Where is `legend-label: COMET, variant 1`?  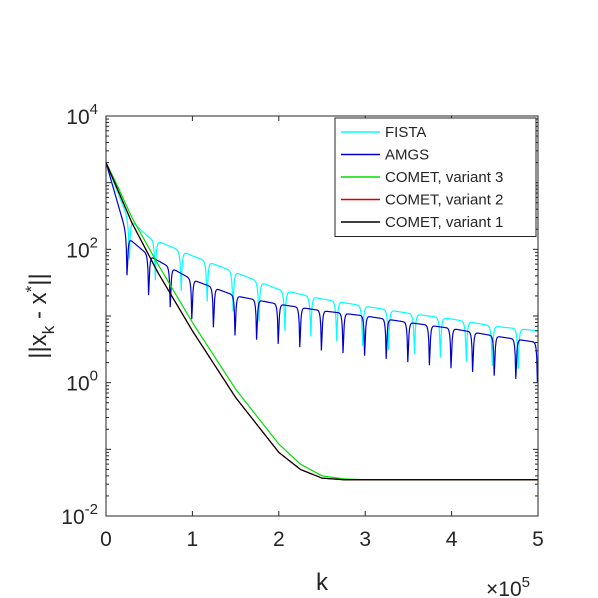
legend-label: COMET, variant 1 is located at coordinates (444, 222).